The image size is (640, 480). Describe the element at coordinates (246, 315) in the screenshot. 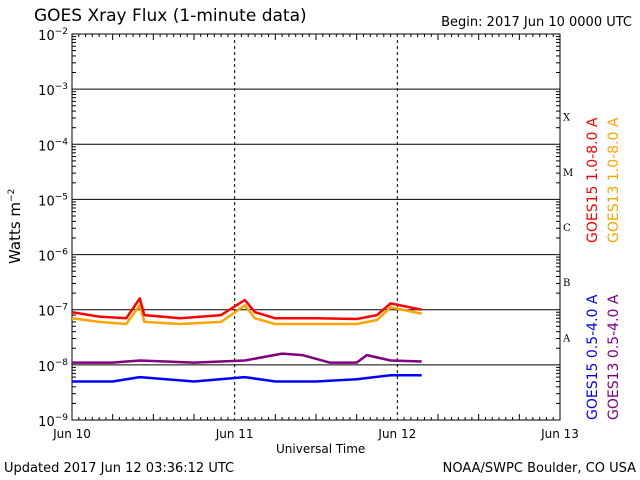

I see `series-line-goes13-1-0-8-0-a` at that location.